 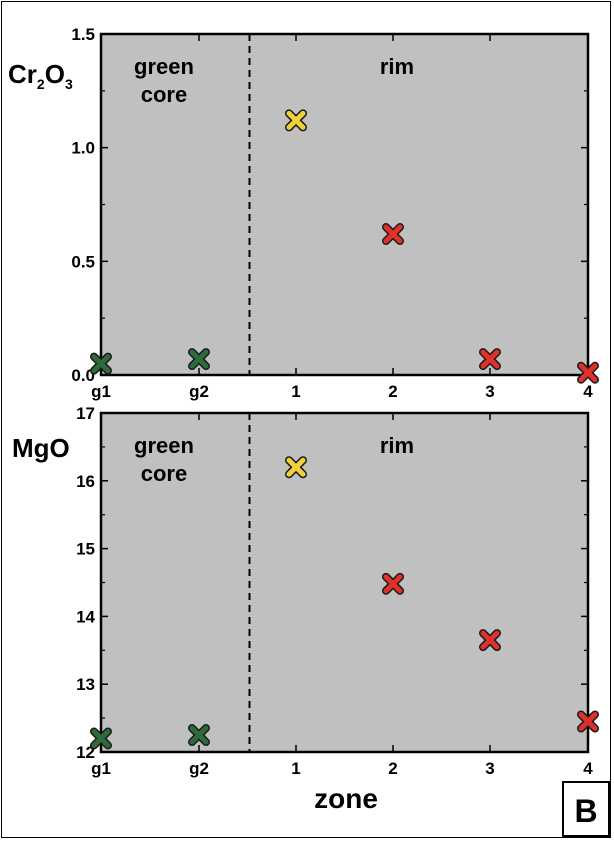 I want to click on mgo-ytick-label-2: 14, so click(x=85, y=616).